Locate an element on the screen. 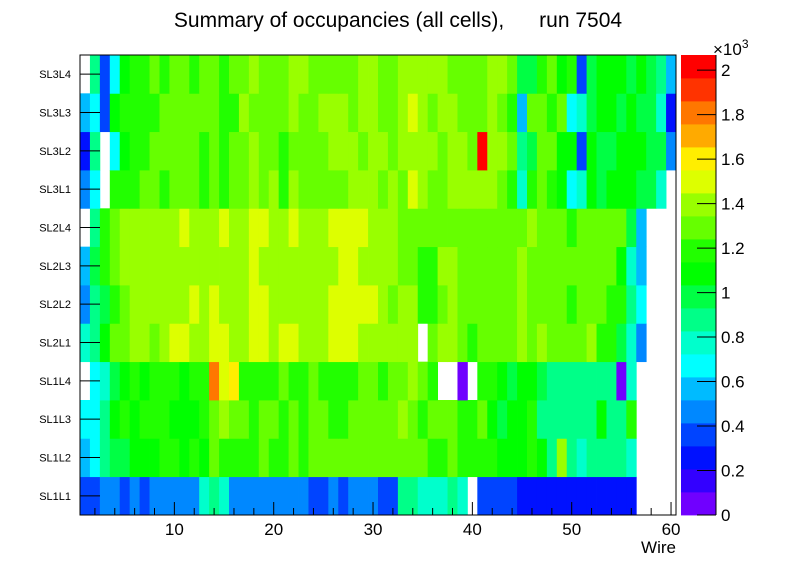  x-axis: 10 20 30 40 50 60 is located at coordinates (387, 520).